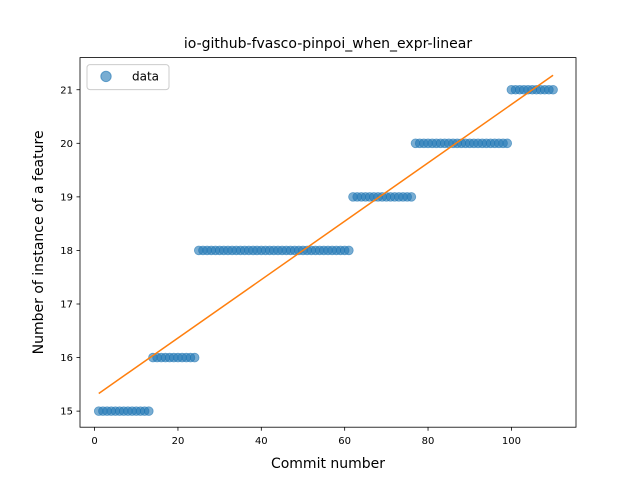 This screenshot has height=480, width=640. I want to click on x-tick-label: 40, so click(261, 441).